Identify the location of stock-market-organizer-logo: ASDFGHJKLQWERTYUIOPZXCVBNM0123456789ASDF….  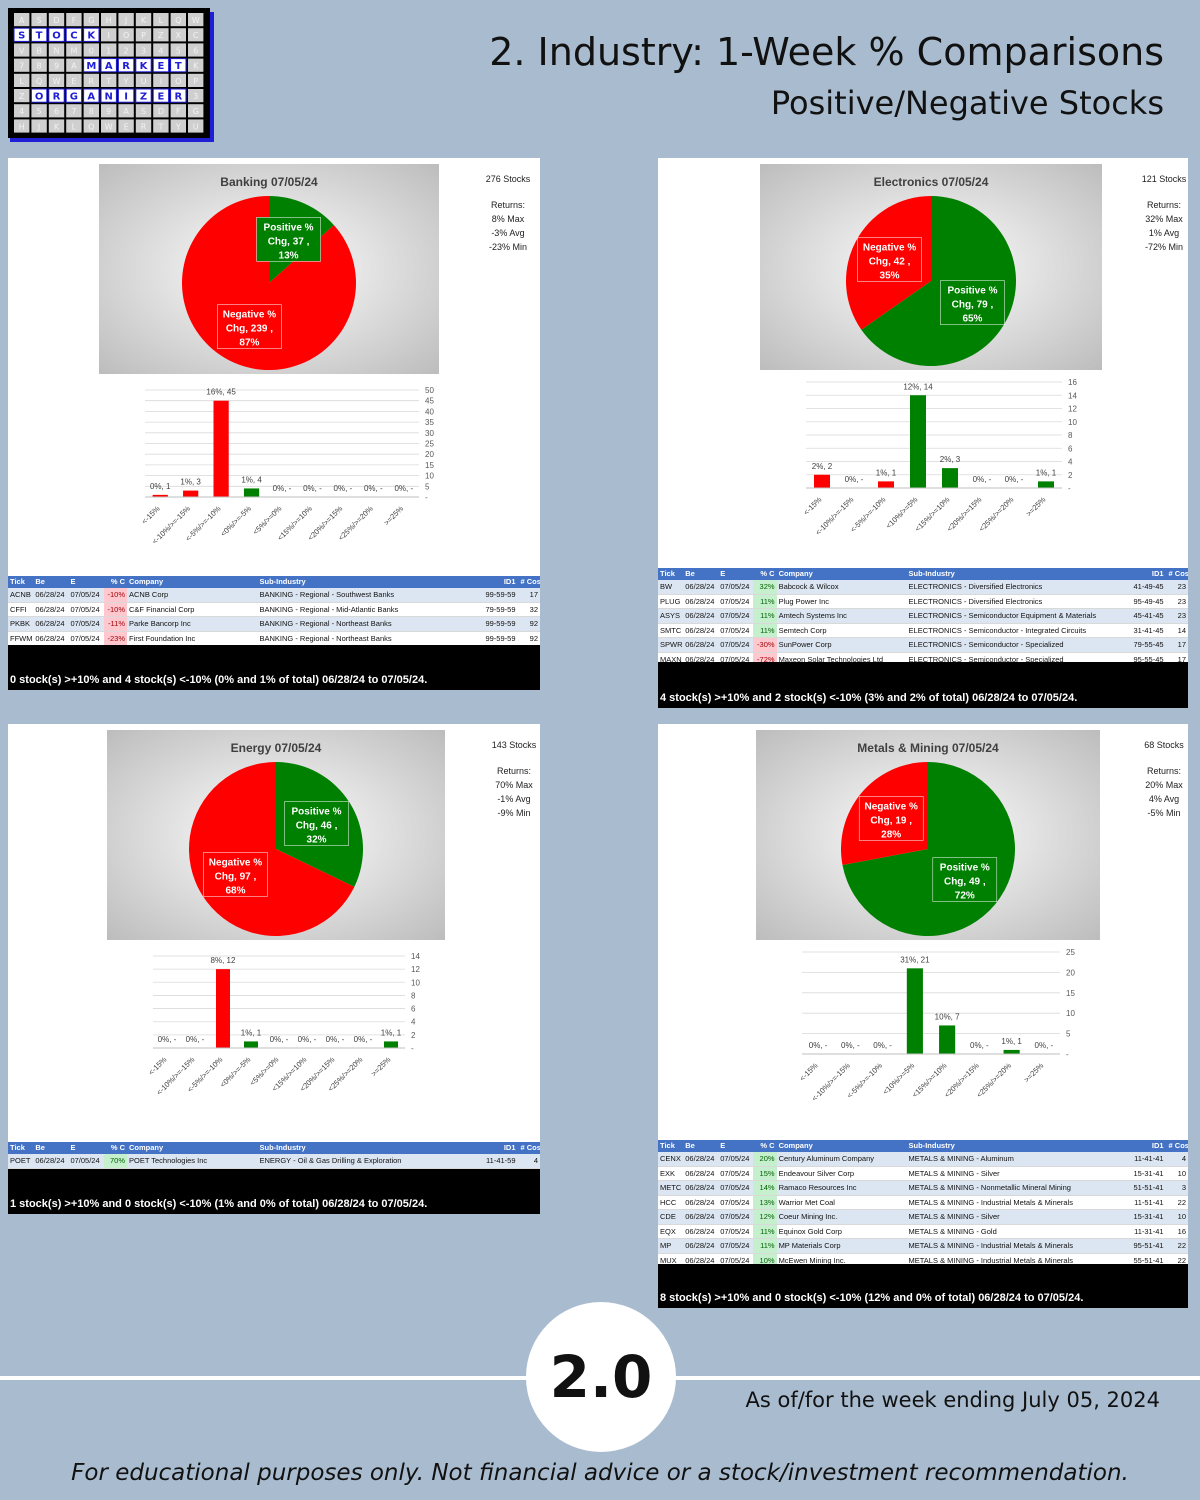
(111, 75).